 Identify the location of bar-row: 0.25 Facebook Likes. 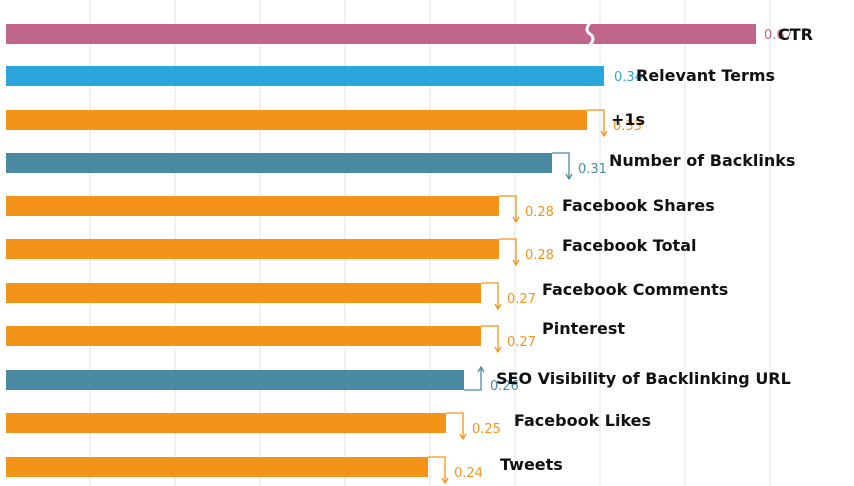
(328, 426).